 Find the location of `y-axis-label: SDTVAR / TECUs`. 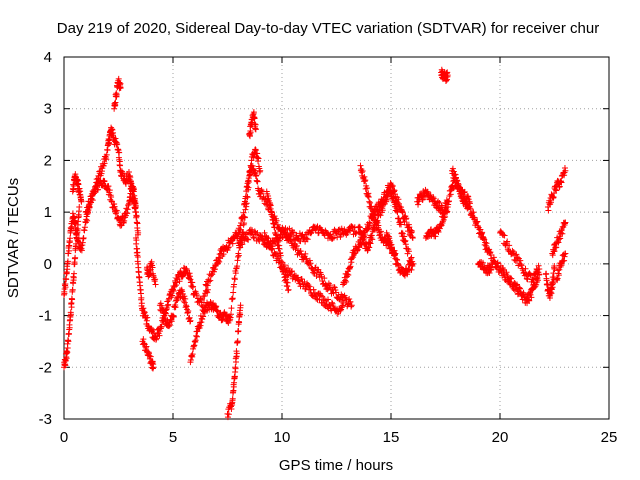

y-axis-label: SDTVAR / TECUs is located at coordinates (13, 238).